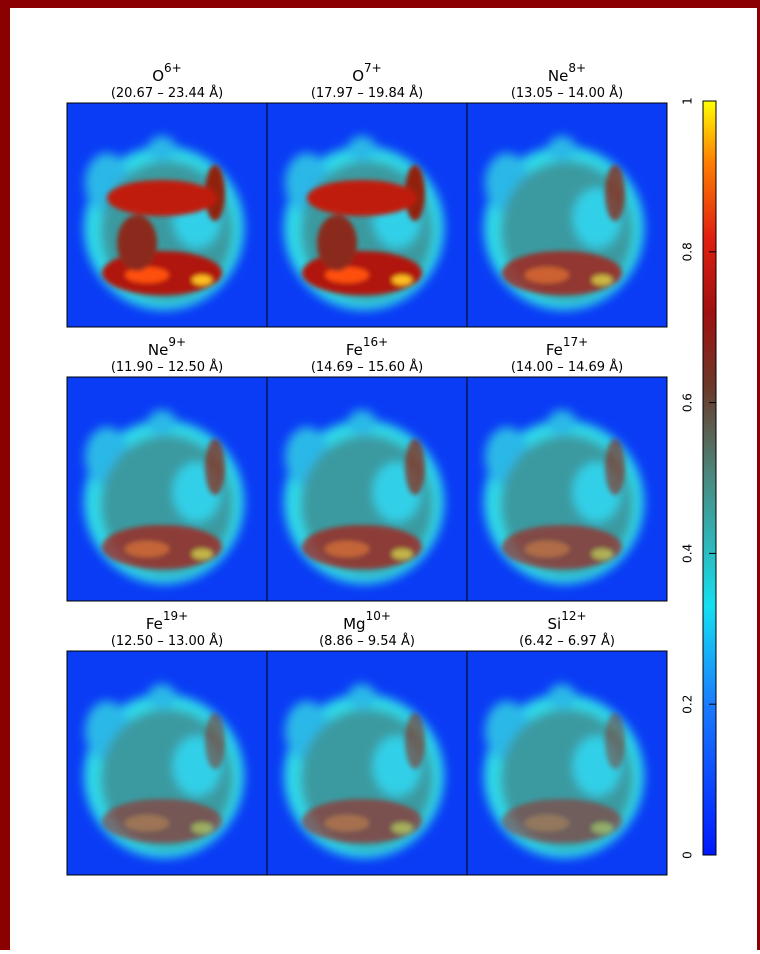 The image size is (760, 954). What do you see at coordinates (575, 342) in the screenshot?
I see `charge: 17+` at bounding box center [575, 342].